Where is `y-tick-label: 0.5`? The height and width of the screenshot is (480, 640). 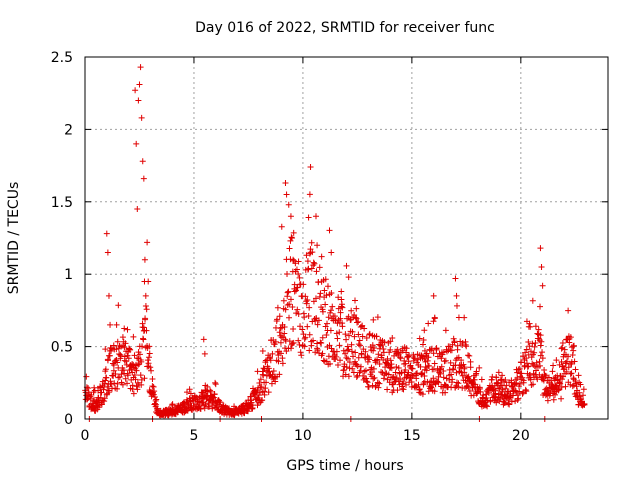
y-tick-label: 0.5 is located at coordinates (62, 348).